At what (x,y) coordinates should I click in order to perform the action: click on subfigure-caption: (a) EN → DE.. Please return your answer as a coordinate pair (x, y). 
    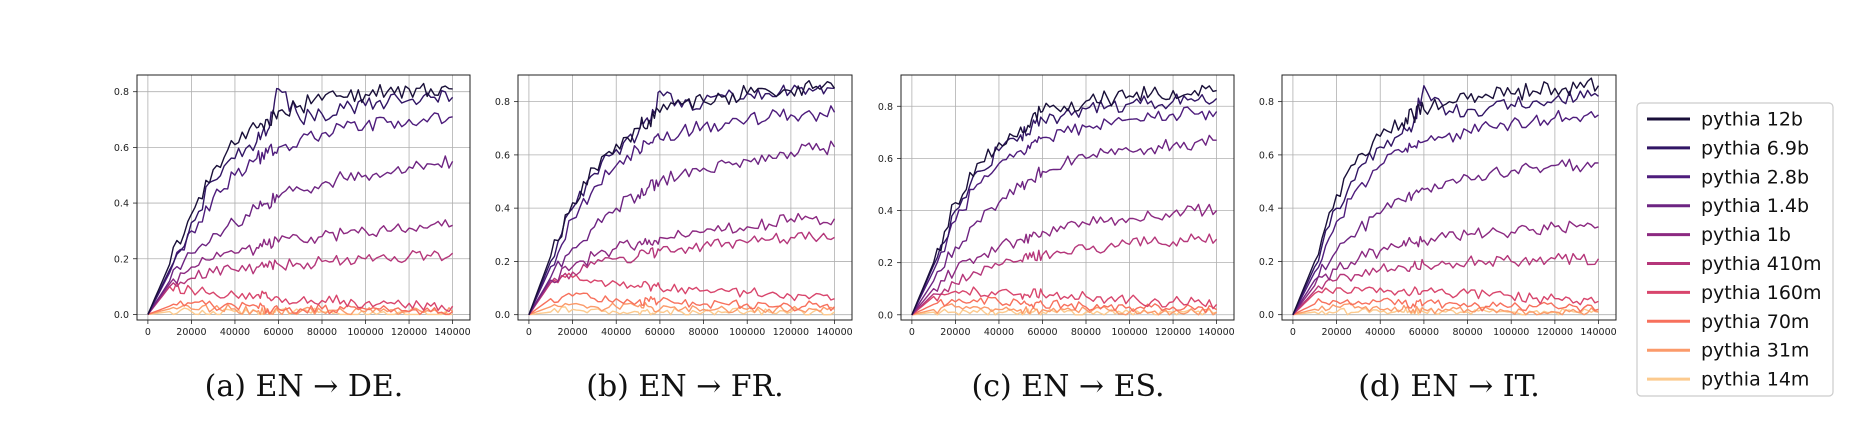
    Looking at the image, I should click on (304, 386).